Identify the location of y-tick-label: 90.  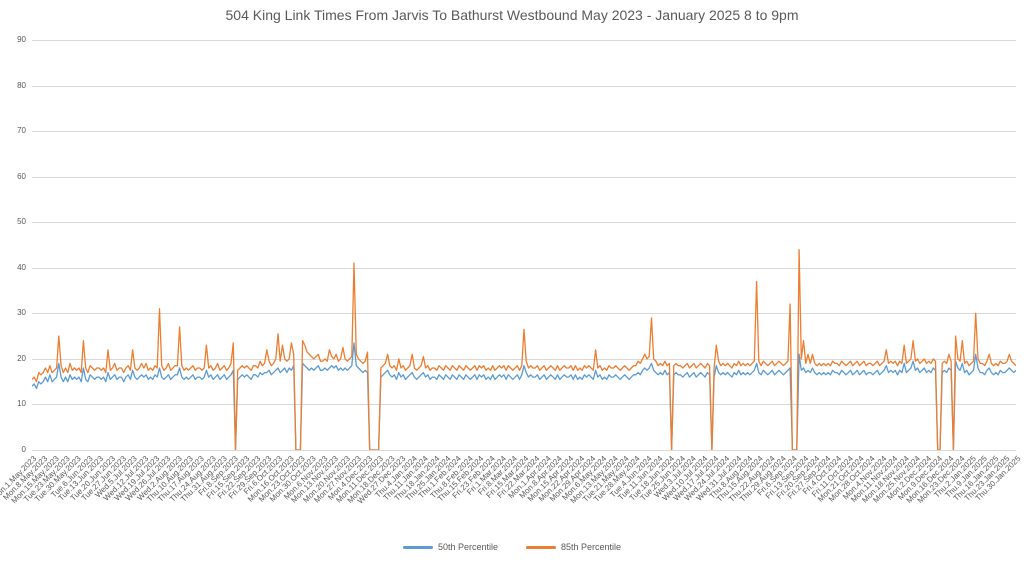
(21, 39).